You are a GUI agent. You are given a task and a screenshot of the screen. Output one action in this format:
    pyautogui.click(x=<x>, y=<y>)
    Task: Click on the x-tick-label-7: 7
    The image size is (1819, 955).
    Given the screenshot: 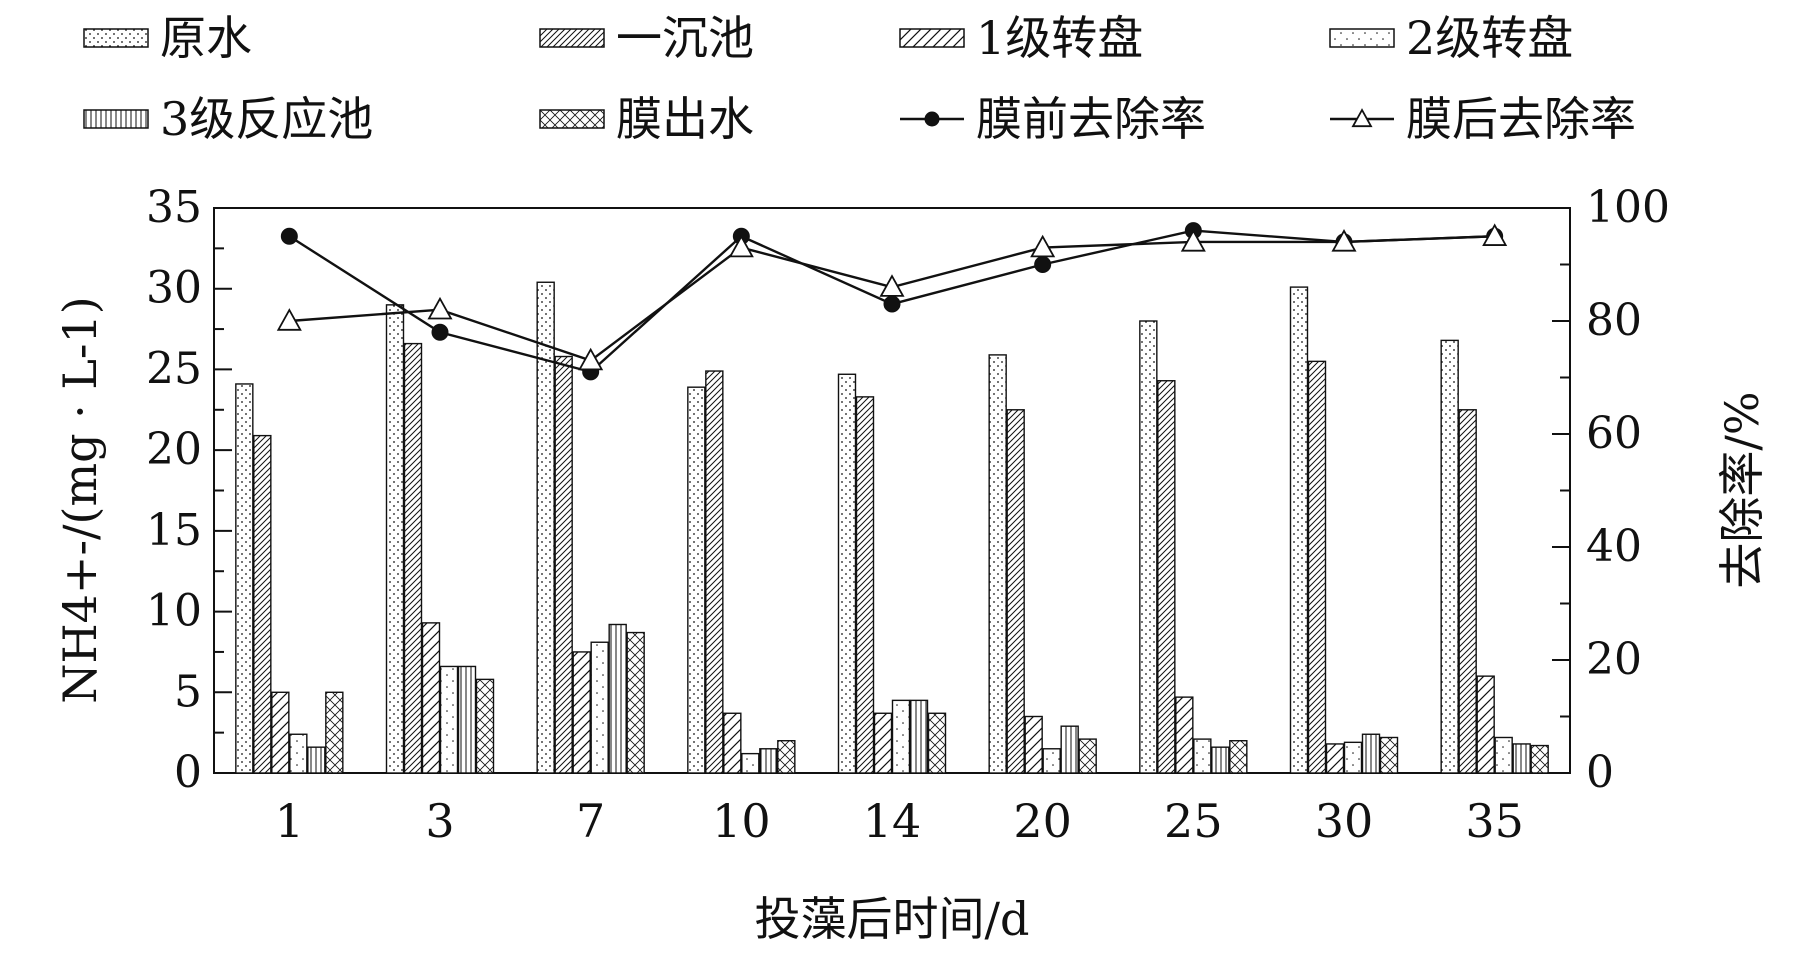 What is the action you would take?
    pyautogui.click(x=590, y=821)
    